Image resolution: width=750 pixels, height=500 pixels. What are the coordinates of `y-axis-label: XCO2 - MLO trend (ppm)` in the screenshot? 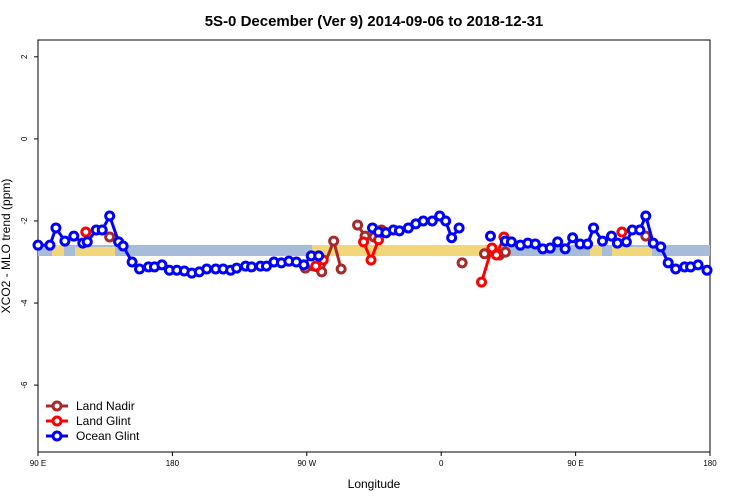 It's located at (6, 246).